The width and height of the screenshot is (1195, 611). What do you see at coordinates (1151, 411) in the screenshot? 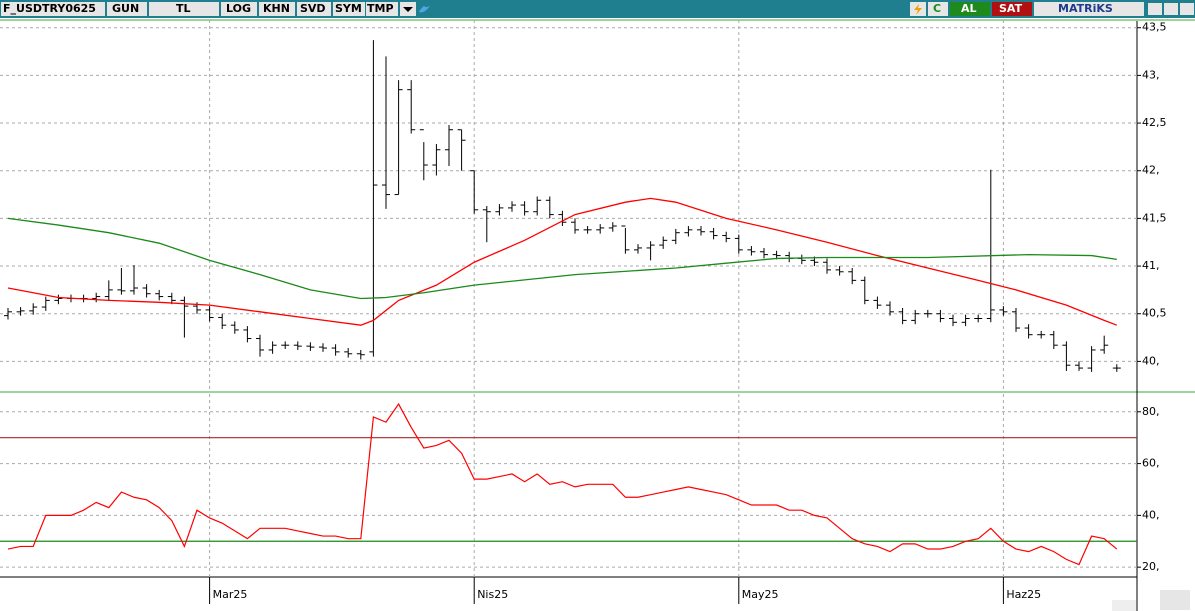
I see `y-tick-label: 80,` at bounding box center [1151, 411].